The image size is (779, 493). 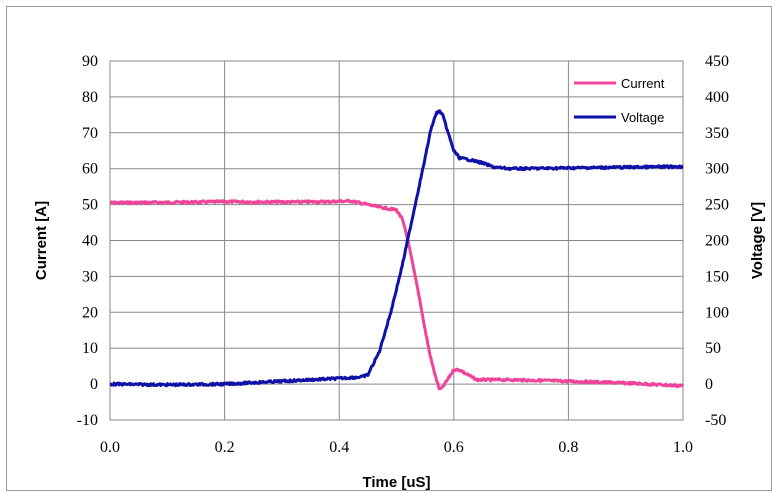 I want to click on y2-tick-label: 300, so click(x=717, y=169).